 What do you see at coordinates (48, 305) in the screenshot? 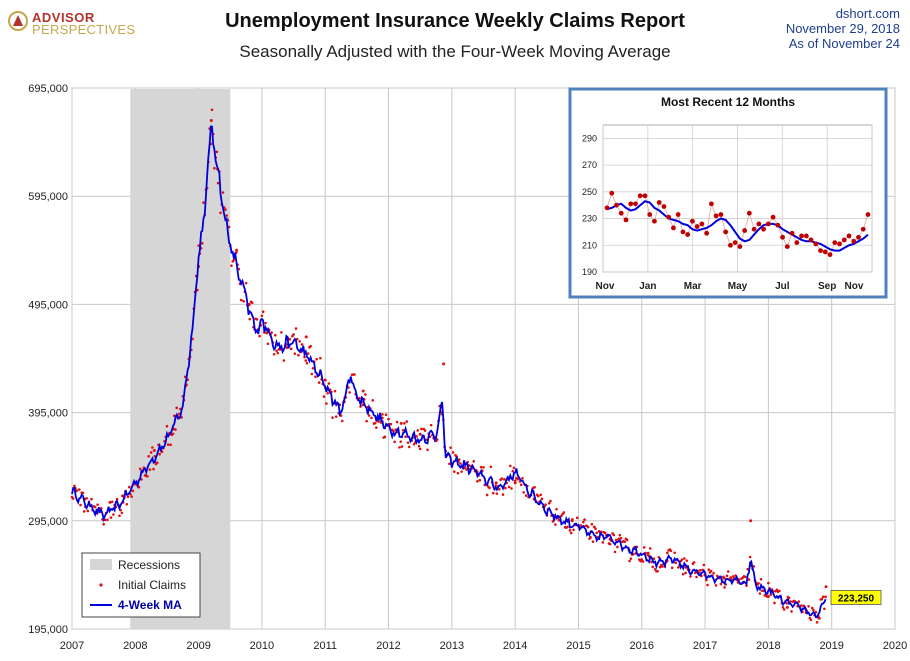
I see `y-tick-label: 495,000` at bounding box center [48, 305].